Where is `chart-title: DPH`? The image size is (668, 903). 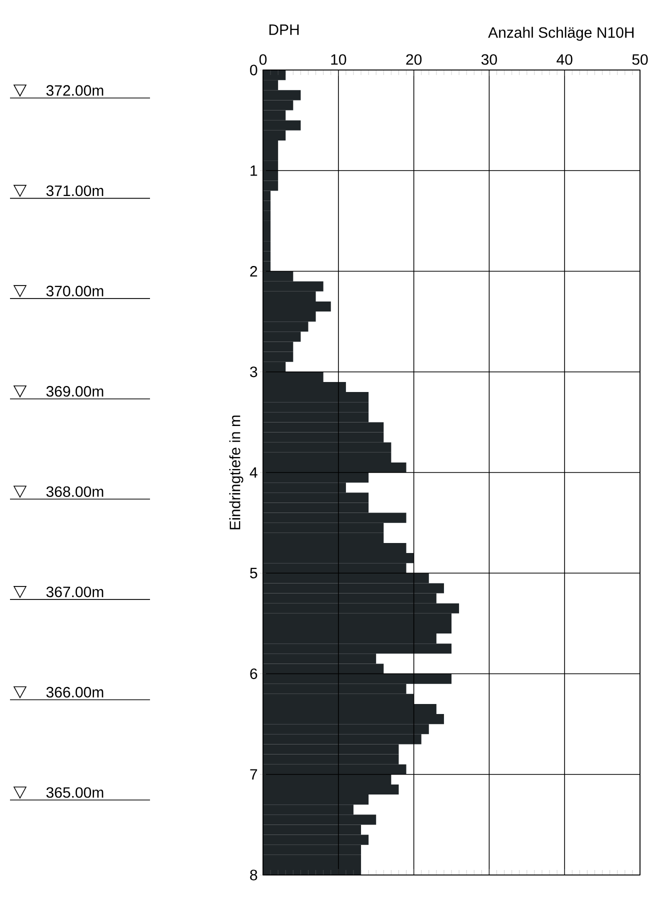 chart-title: DPH is located at coordinates (284, 29).